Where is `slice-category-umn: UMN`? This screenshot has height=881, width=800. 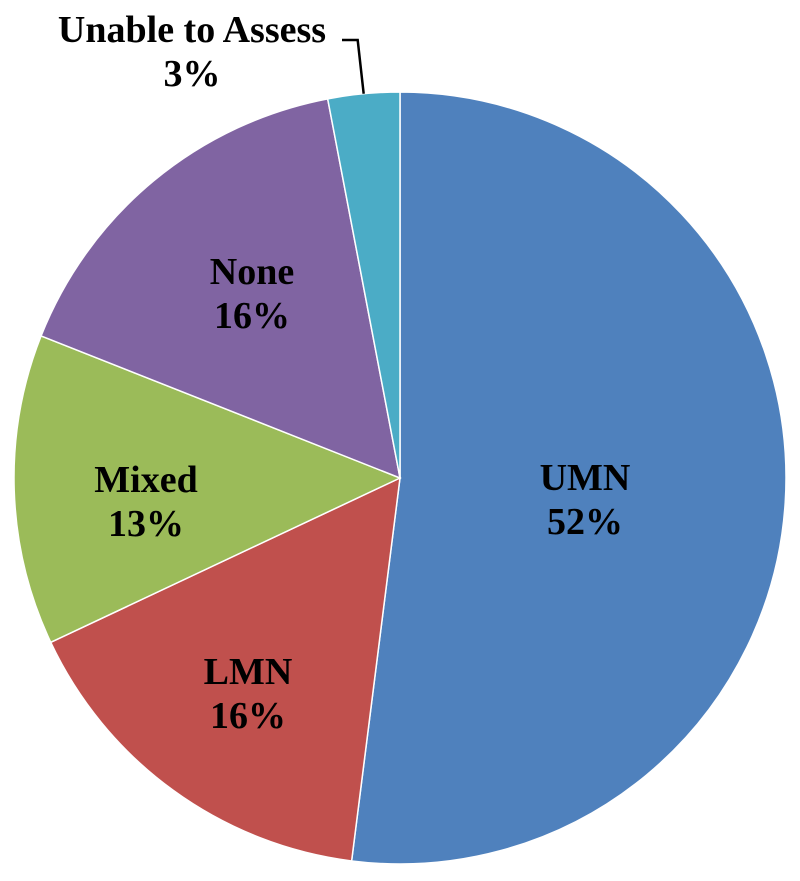
slice-category-umn: UMN is located at coordinates (585, 478).